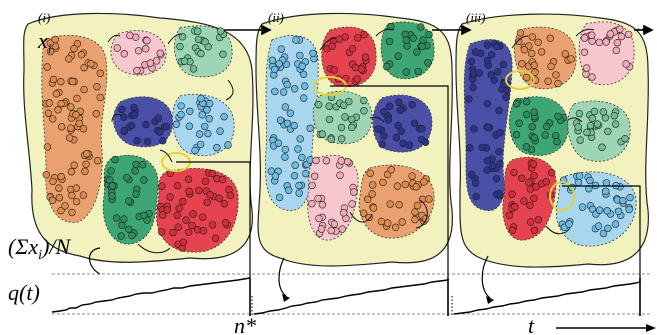 The width and height of the screenshot is (657, 335). What do you see at coordinates (40, 248) in the screenshot?
I see `sum-label: (Σxi)/N` at bounding box center [40, 248].